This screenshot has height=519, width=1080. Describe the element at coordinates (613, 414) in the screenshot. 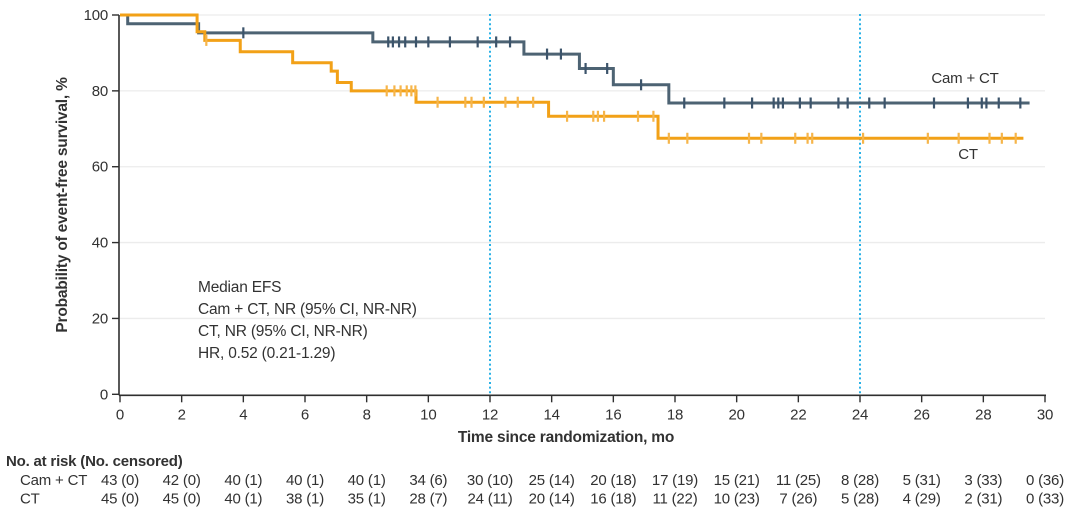

I see `x-tick-label-16: 16` at that location.